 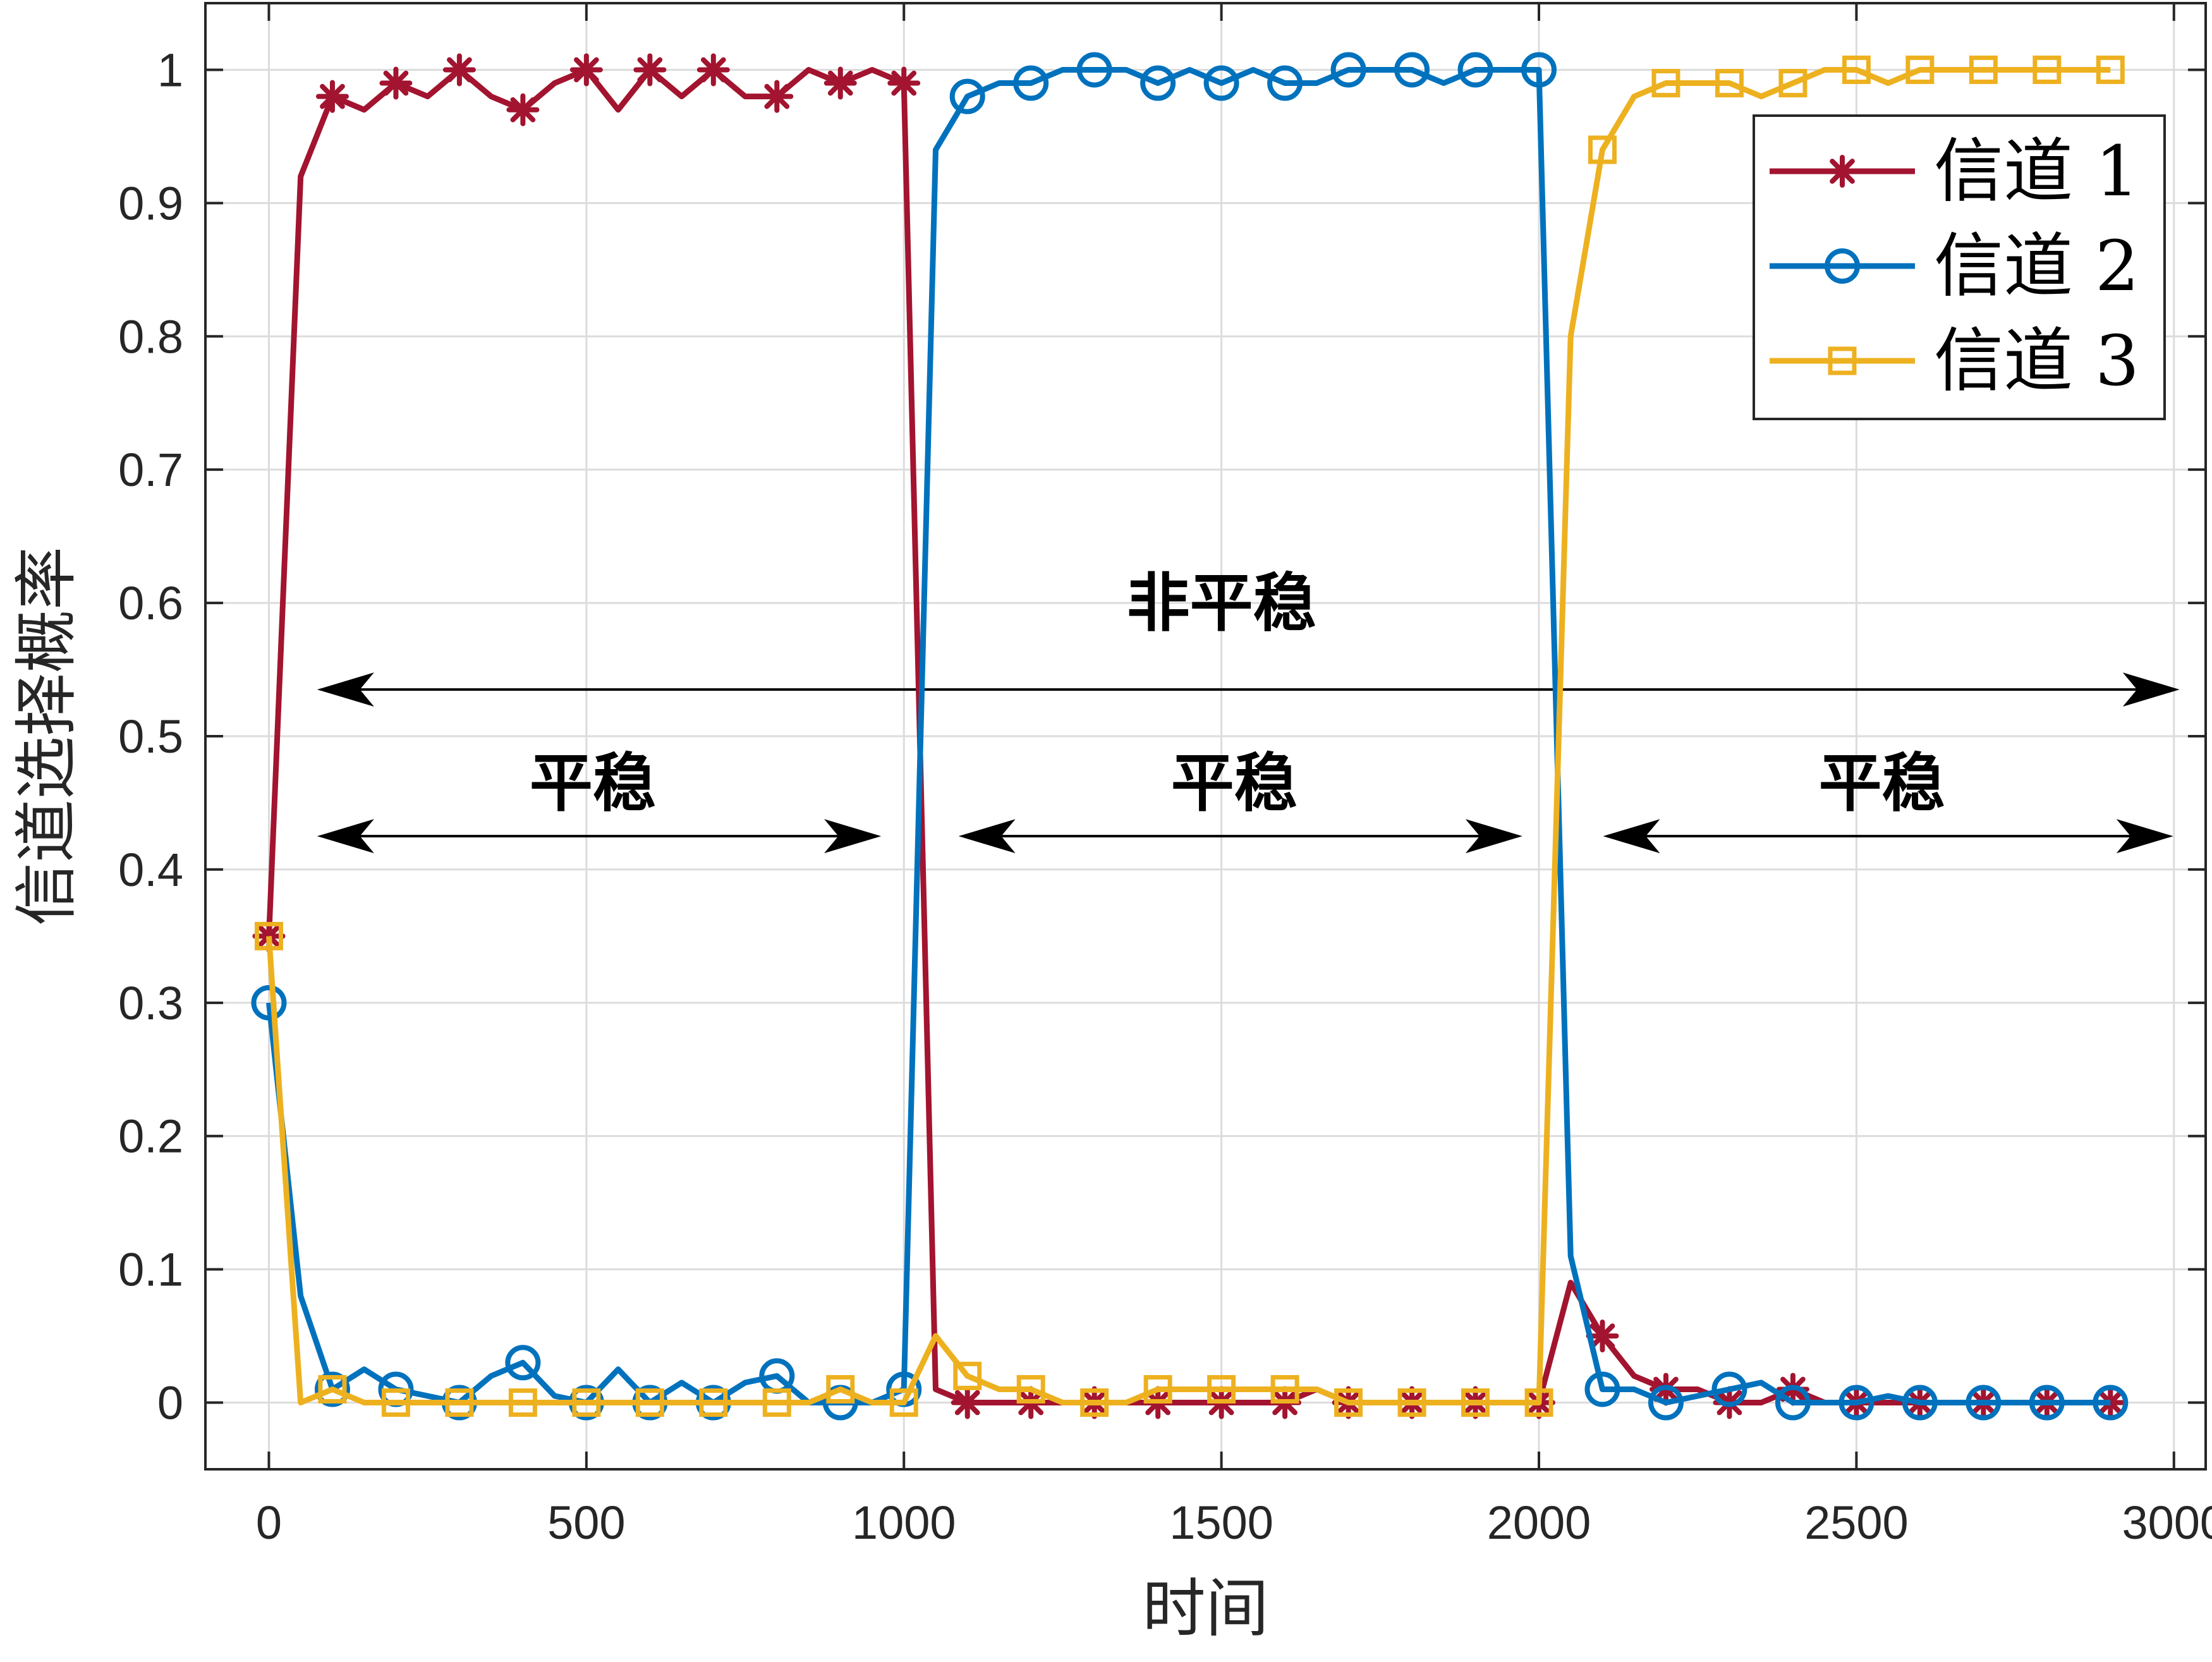 What do you see at coordinates (2036, 266) in the screenshot?
I see `legend-label: 信道 2` at bounding box center [2036, 266].